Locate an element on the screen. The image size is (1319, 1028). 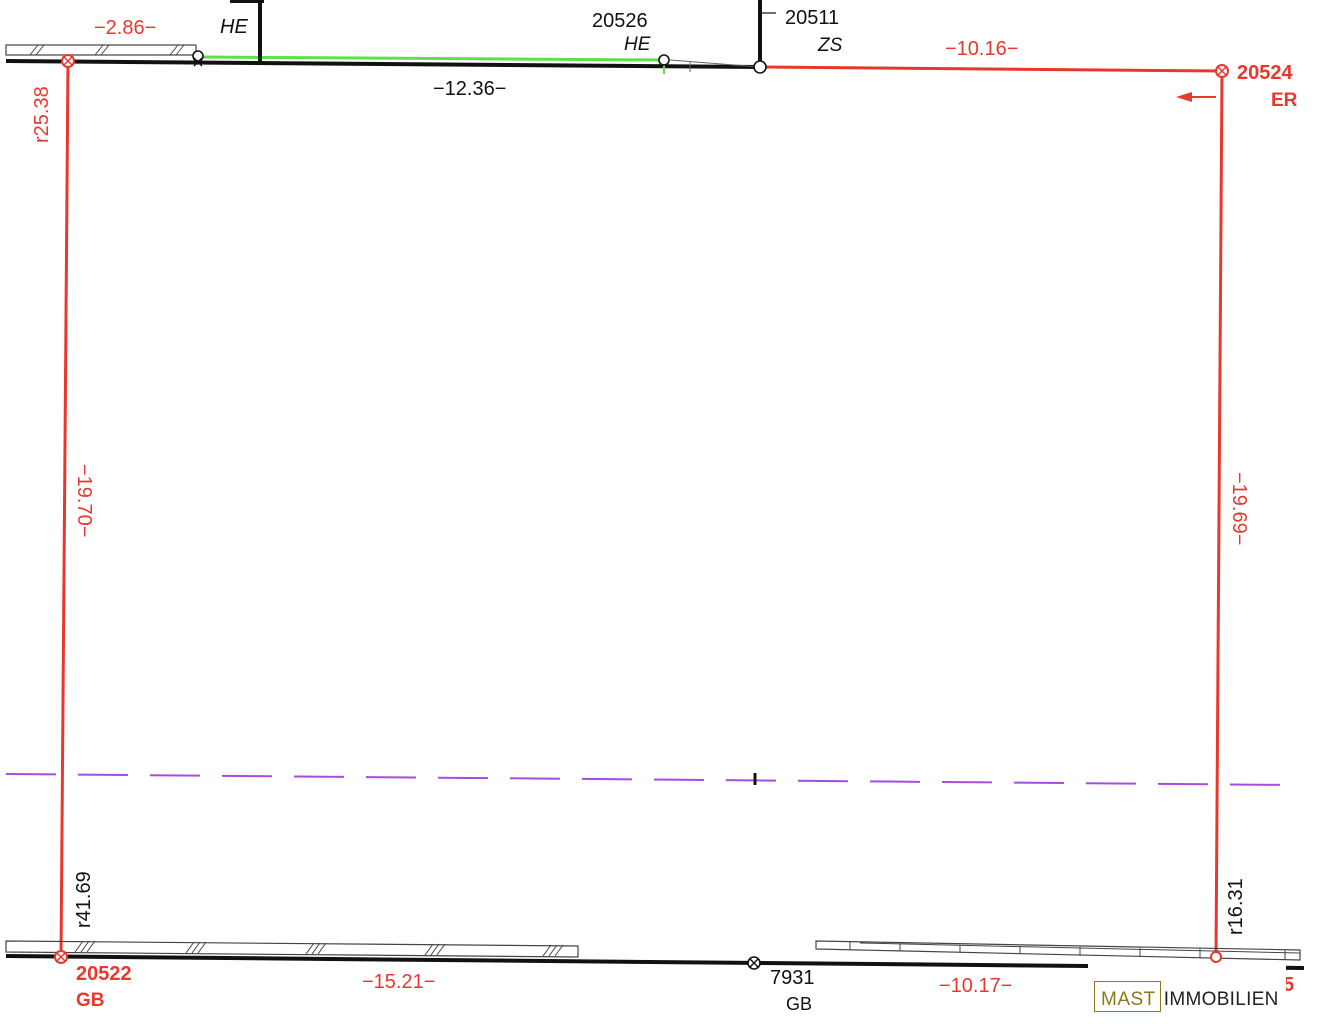
point-20524-number: 20524 is located at coordinates (1265, 73).